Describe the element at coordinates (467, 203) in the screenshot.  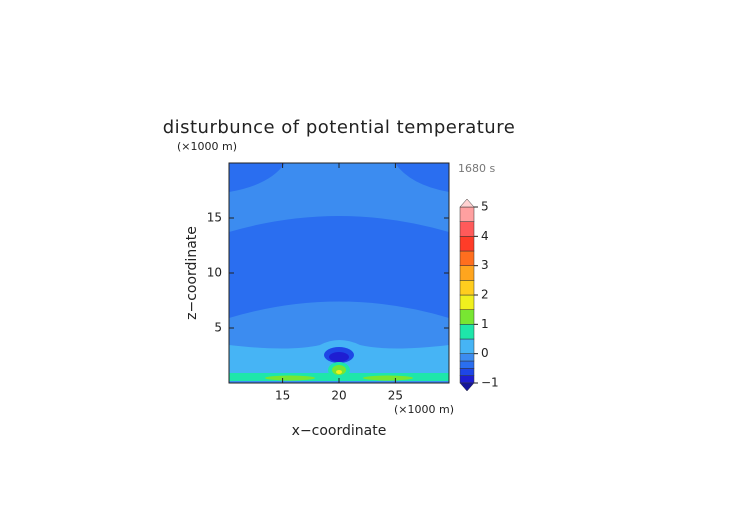
I see `colorbar-over` at that location.